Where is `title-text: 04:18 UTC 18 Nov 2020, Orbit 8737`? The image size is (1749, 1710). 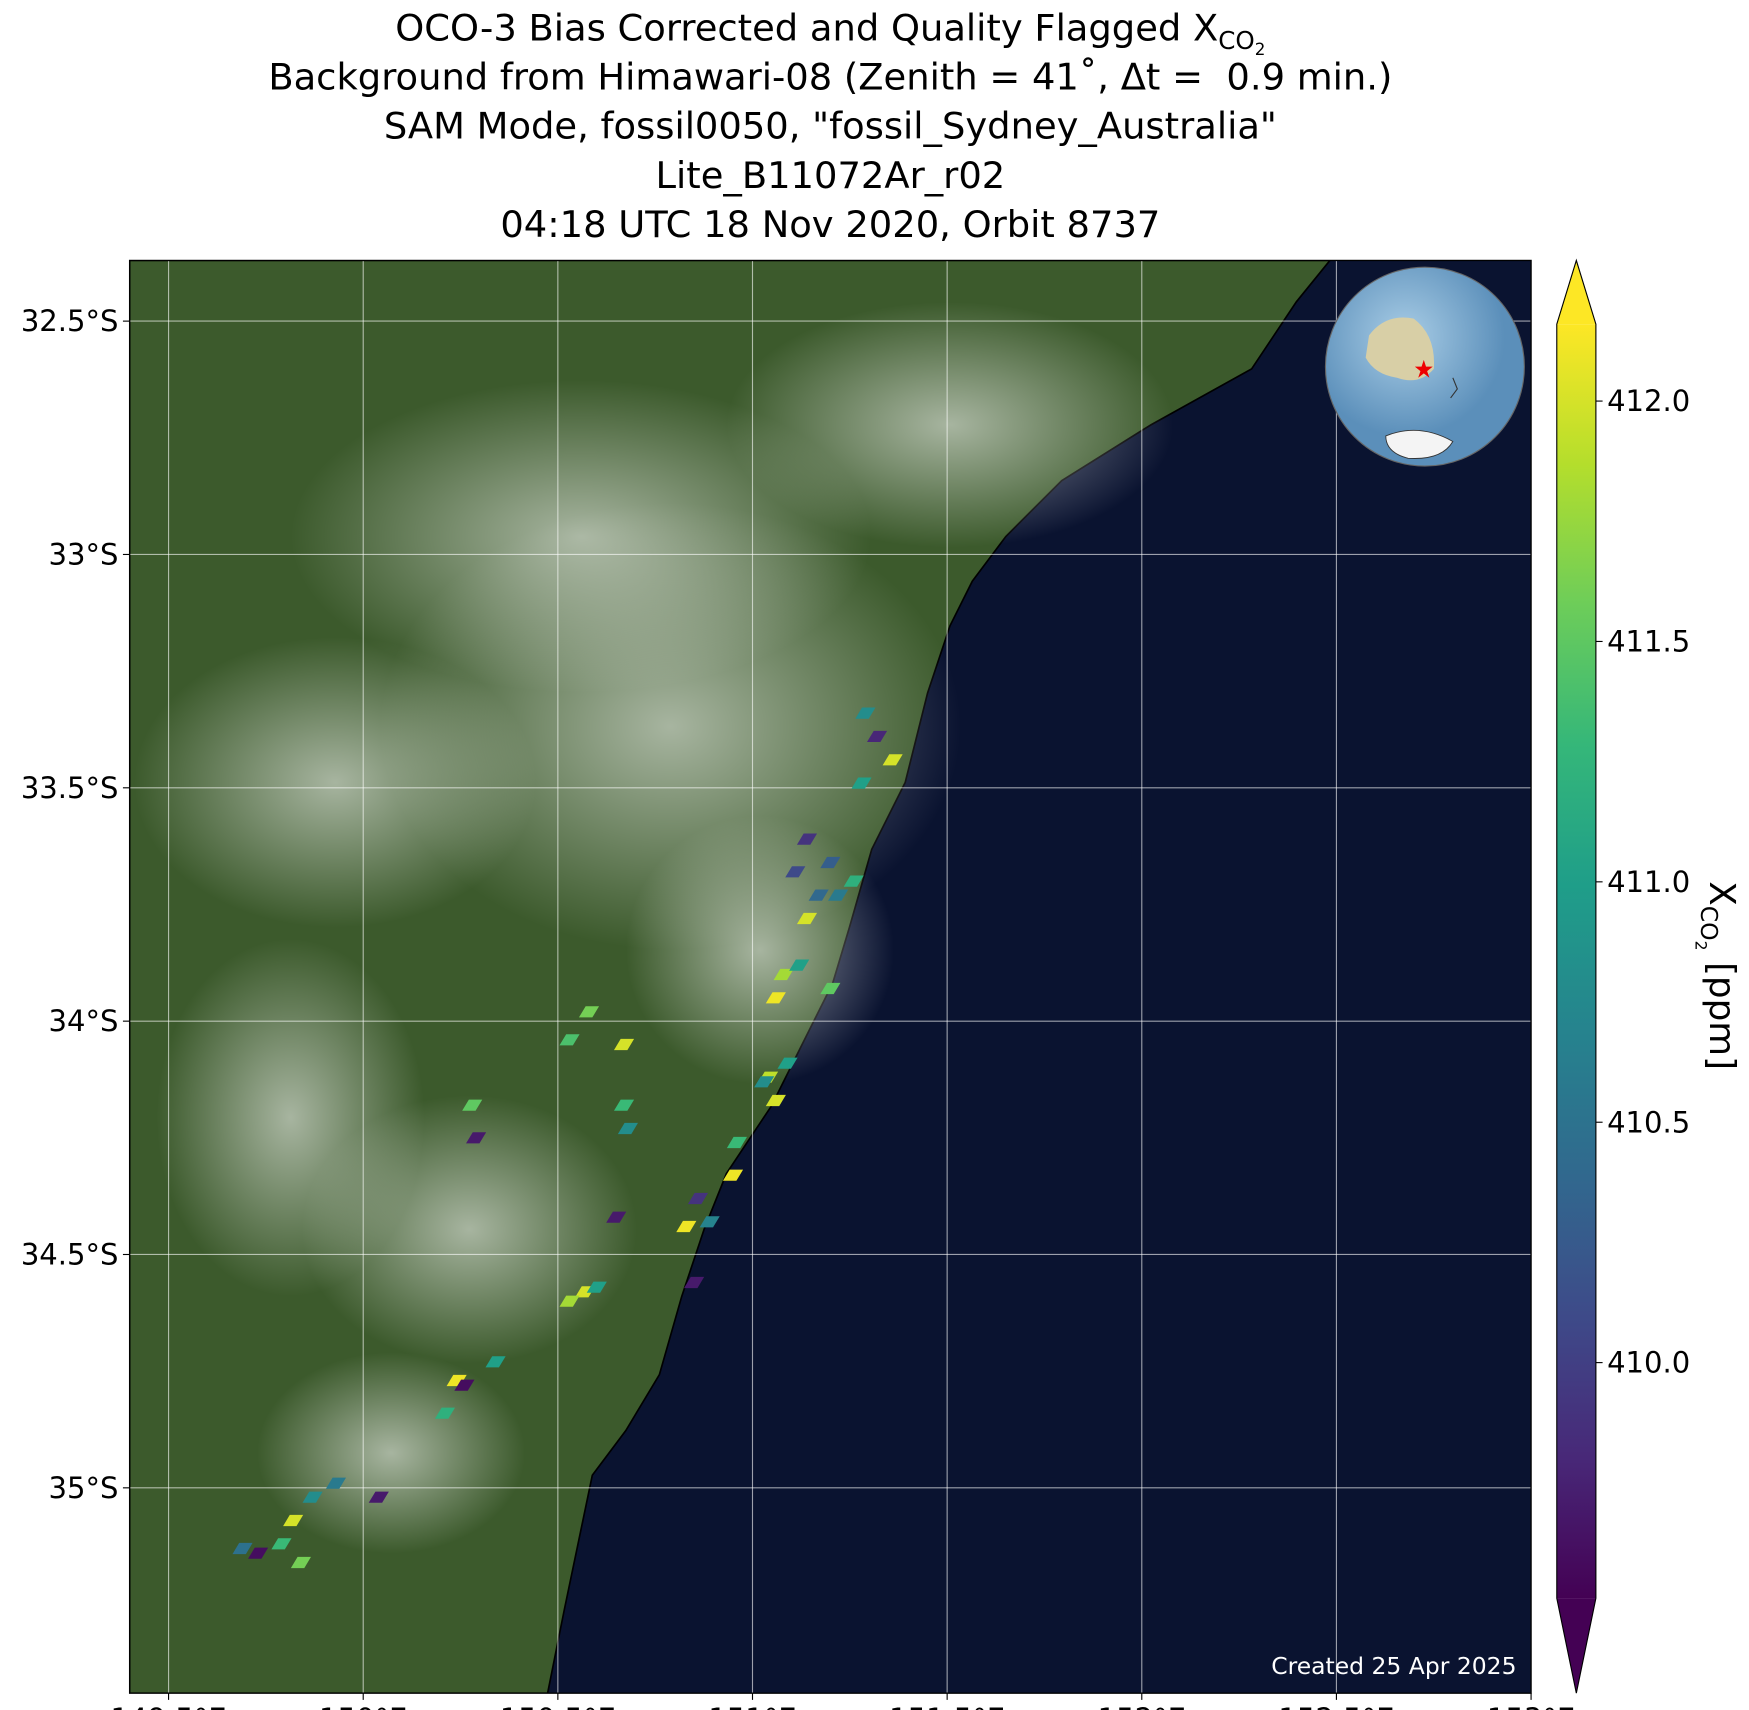
title-text: 04:18 UTC 18 Nov 2020, Orbit 8737 is located at coordinates (830, 224).